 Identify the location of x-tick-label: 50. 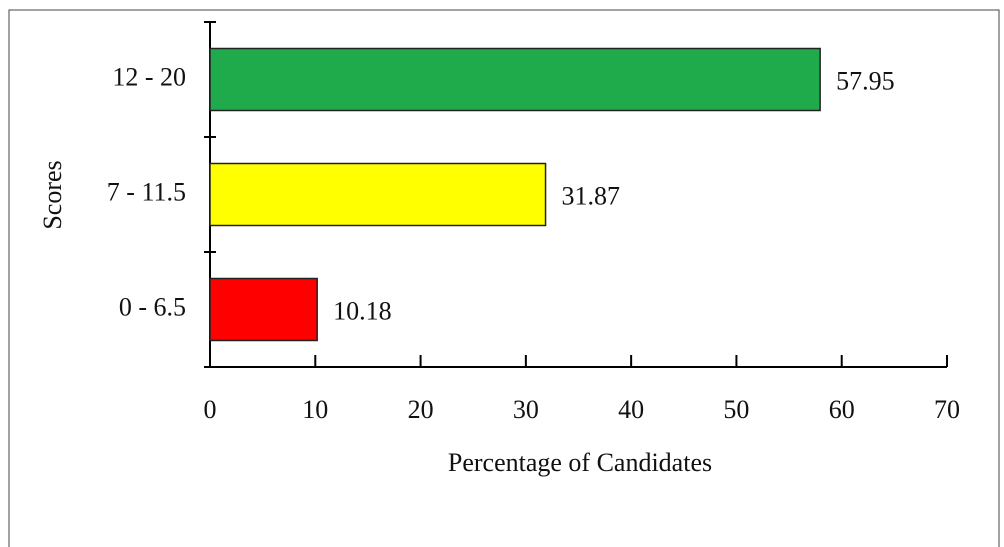
(736, 409).